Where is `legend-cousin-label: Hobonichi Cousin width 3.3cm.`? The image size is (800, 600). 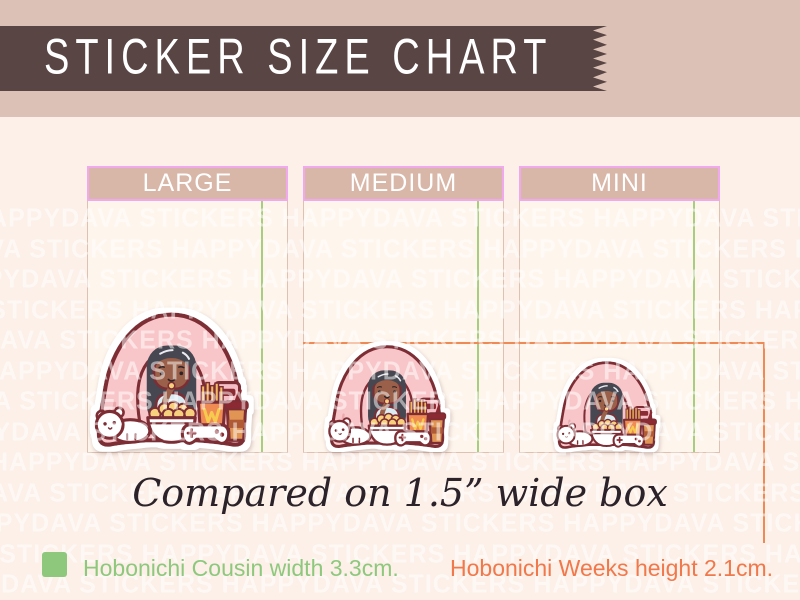
legend-cousin-label: Hobonichi Cousin width 3.3cm. is located at coordinates (241, 568).